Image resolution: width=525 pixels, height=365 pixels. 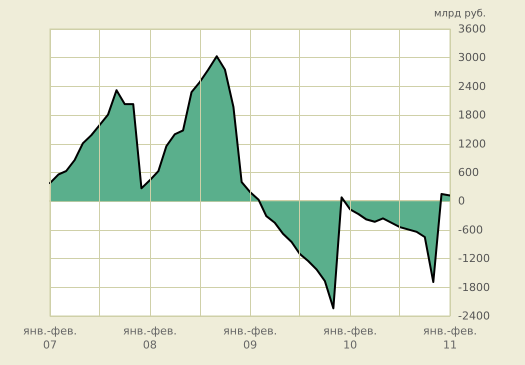 I want to click on x-tick-label: янв.-фев. 08, so click(x=149, y=338).